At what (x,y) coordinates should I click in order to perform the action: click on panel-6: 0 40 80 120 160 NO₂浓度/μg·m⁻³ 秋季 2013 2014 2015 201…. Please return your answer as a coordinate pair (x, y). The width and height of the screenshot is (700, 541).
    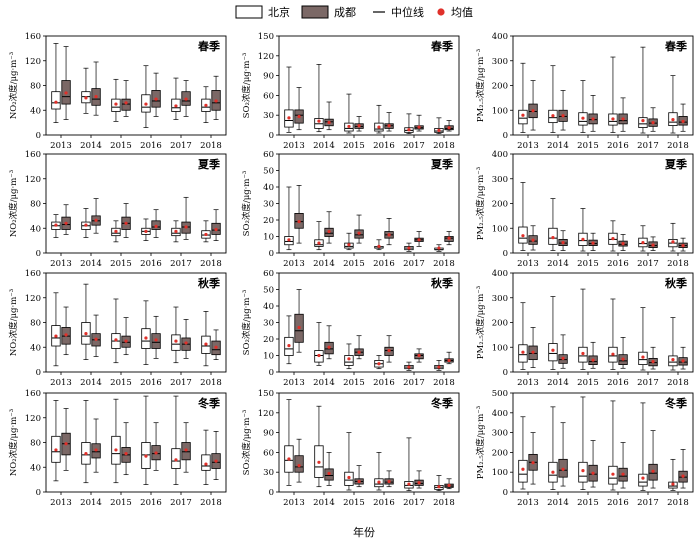
    Looking at the image, I should click on (117, 328).